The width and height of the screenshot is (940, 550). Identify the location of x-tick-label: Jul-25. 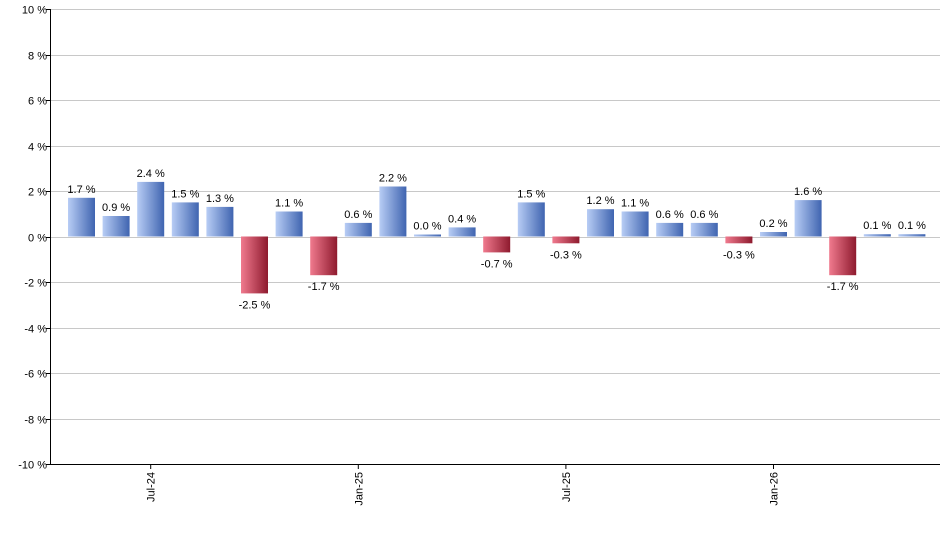
(567, 487).